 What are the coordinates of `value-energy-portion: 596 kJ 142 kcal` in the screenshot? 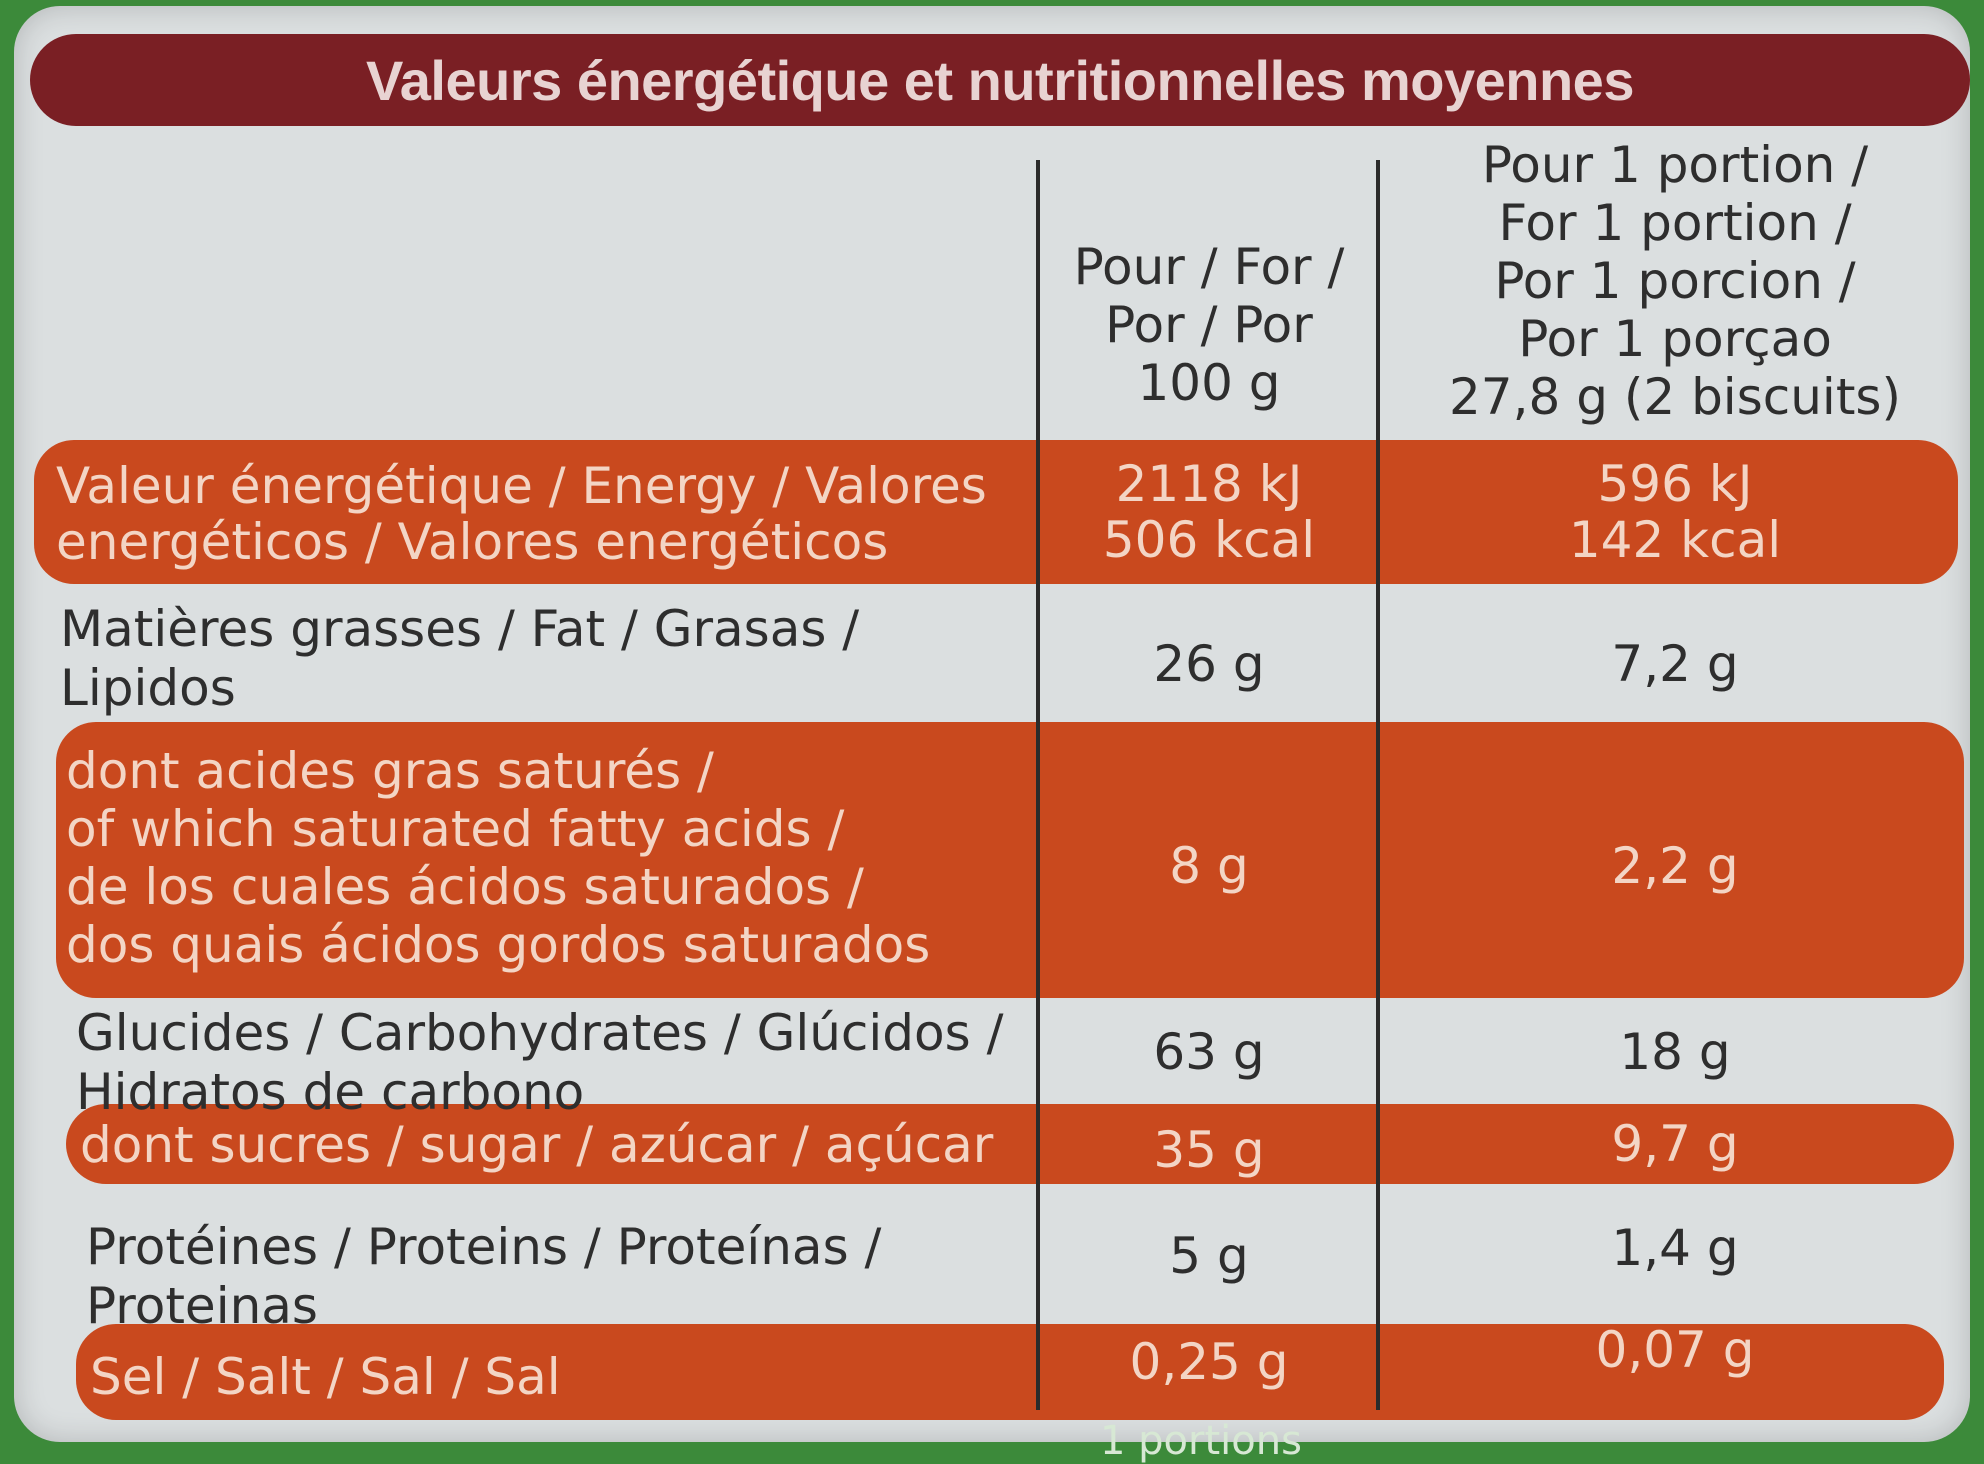 It's located at (1675, 512).